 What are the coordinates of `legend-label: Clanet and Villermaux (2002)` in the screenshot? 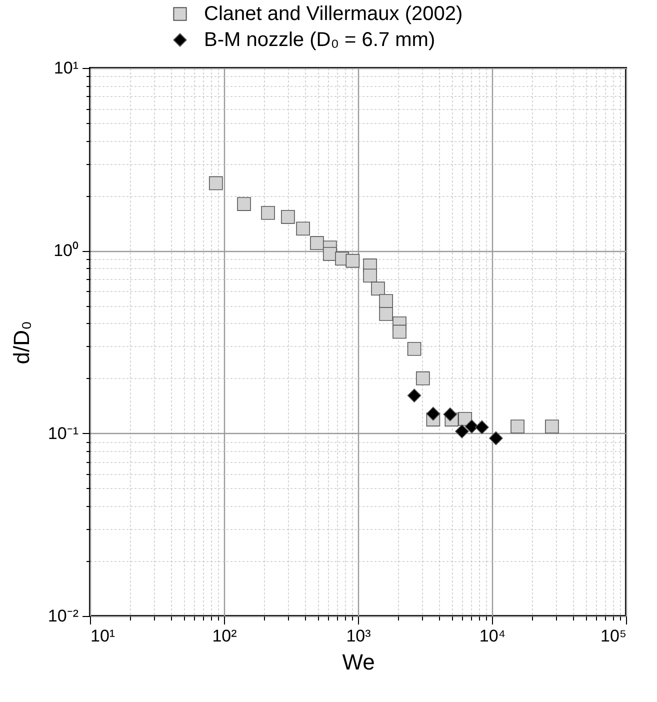 It's located at (333, 14).